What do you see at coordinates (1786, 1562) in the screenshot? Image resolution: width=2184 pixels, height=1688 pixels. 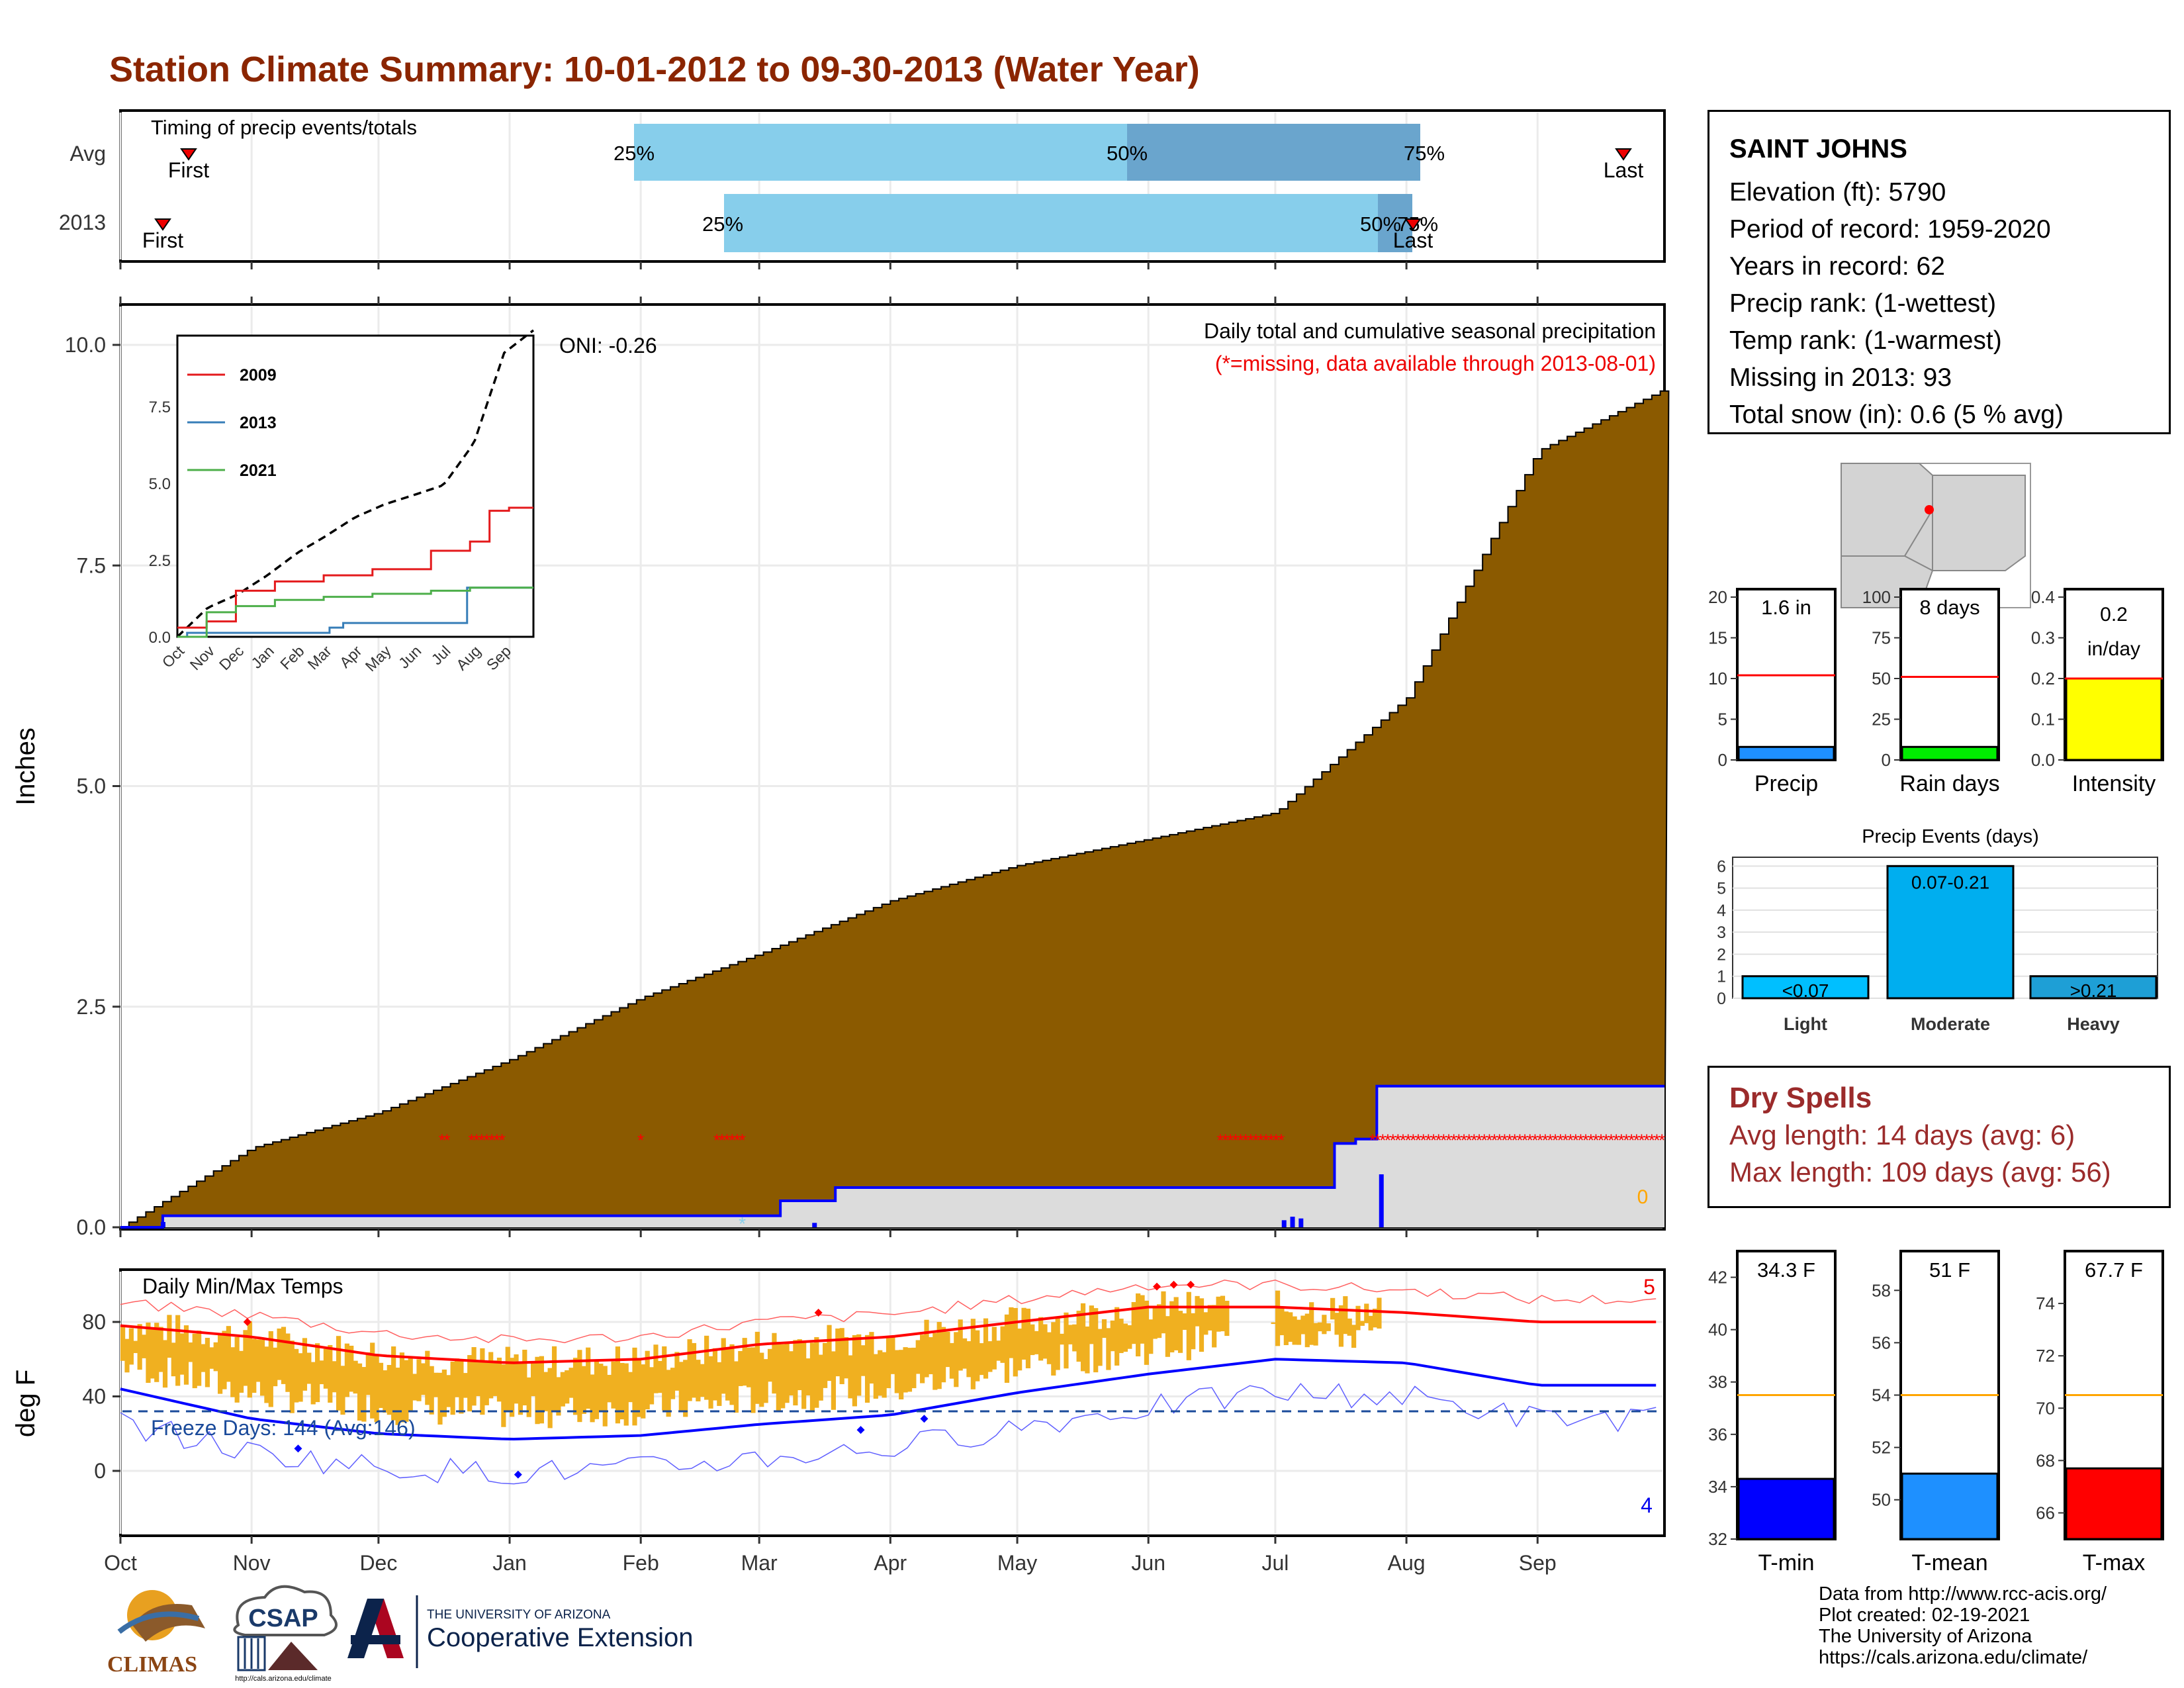 I see `temp-gauge-label: T-min` at bounding box center [1786, 1562].